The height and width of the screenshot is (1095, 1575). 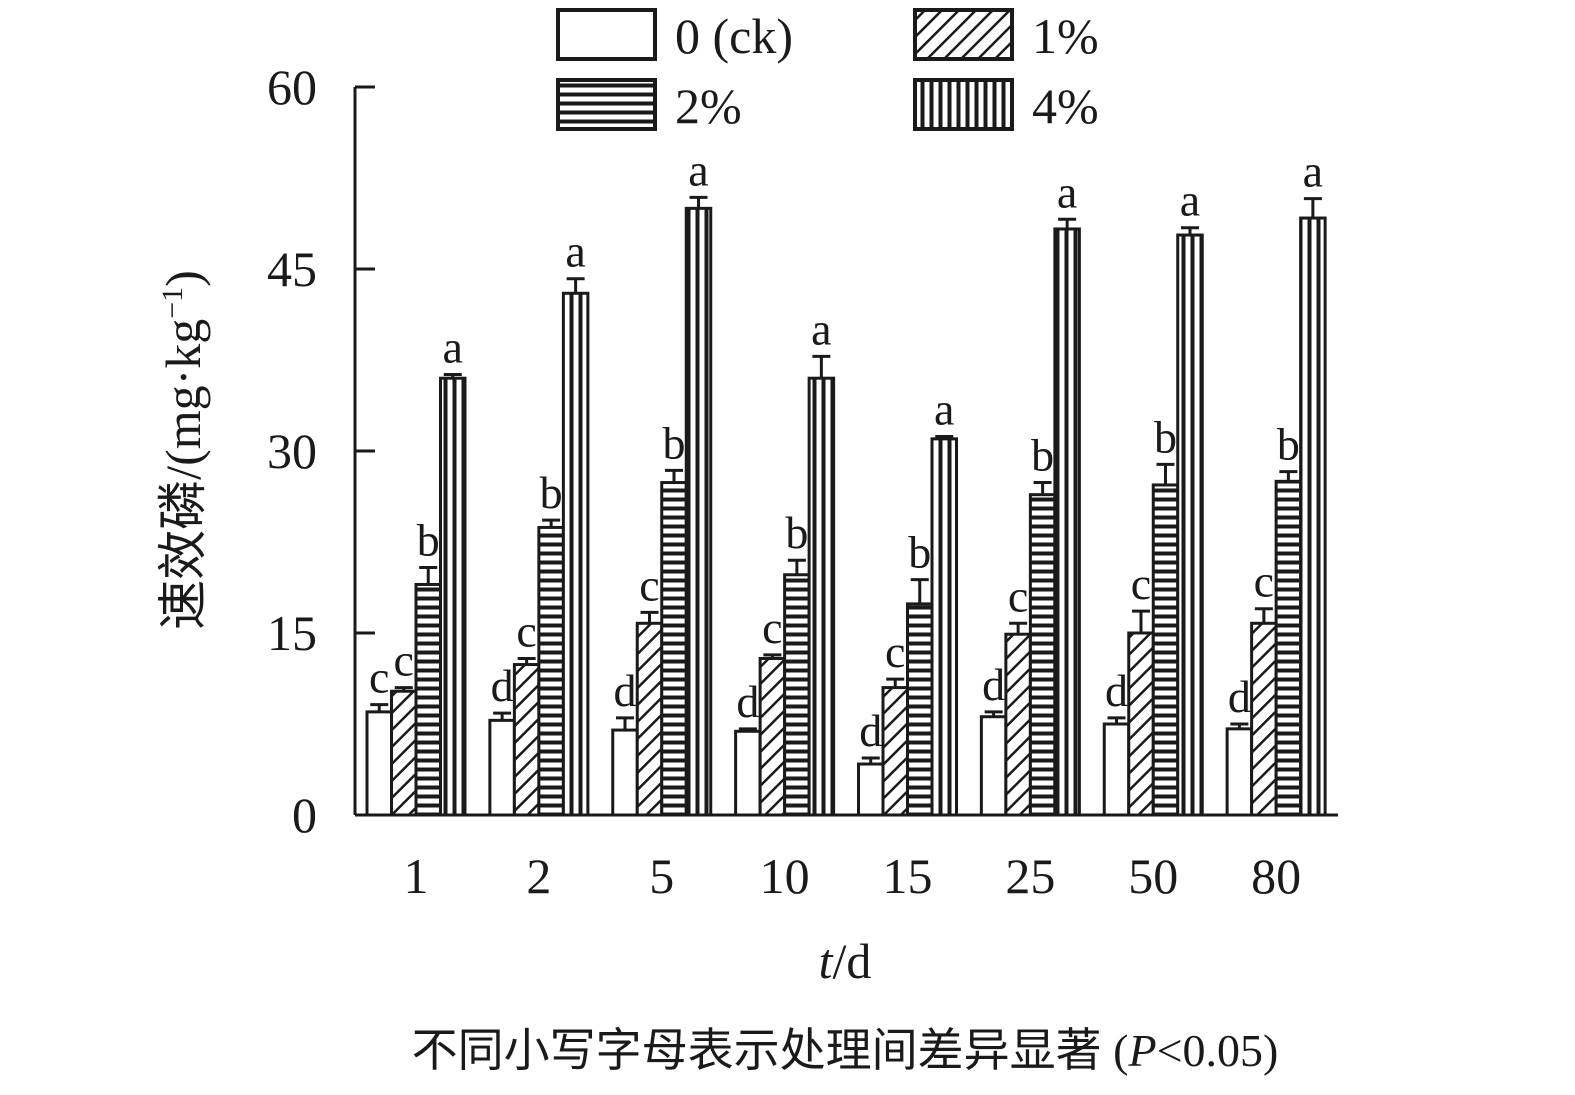 What do you see at coordinates (304, 815) in the screenshot?
I see `y-tick-label: 0` at bounding box center [304, 815].